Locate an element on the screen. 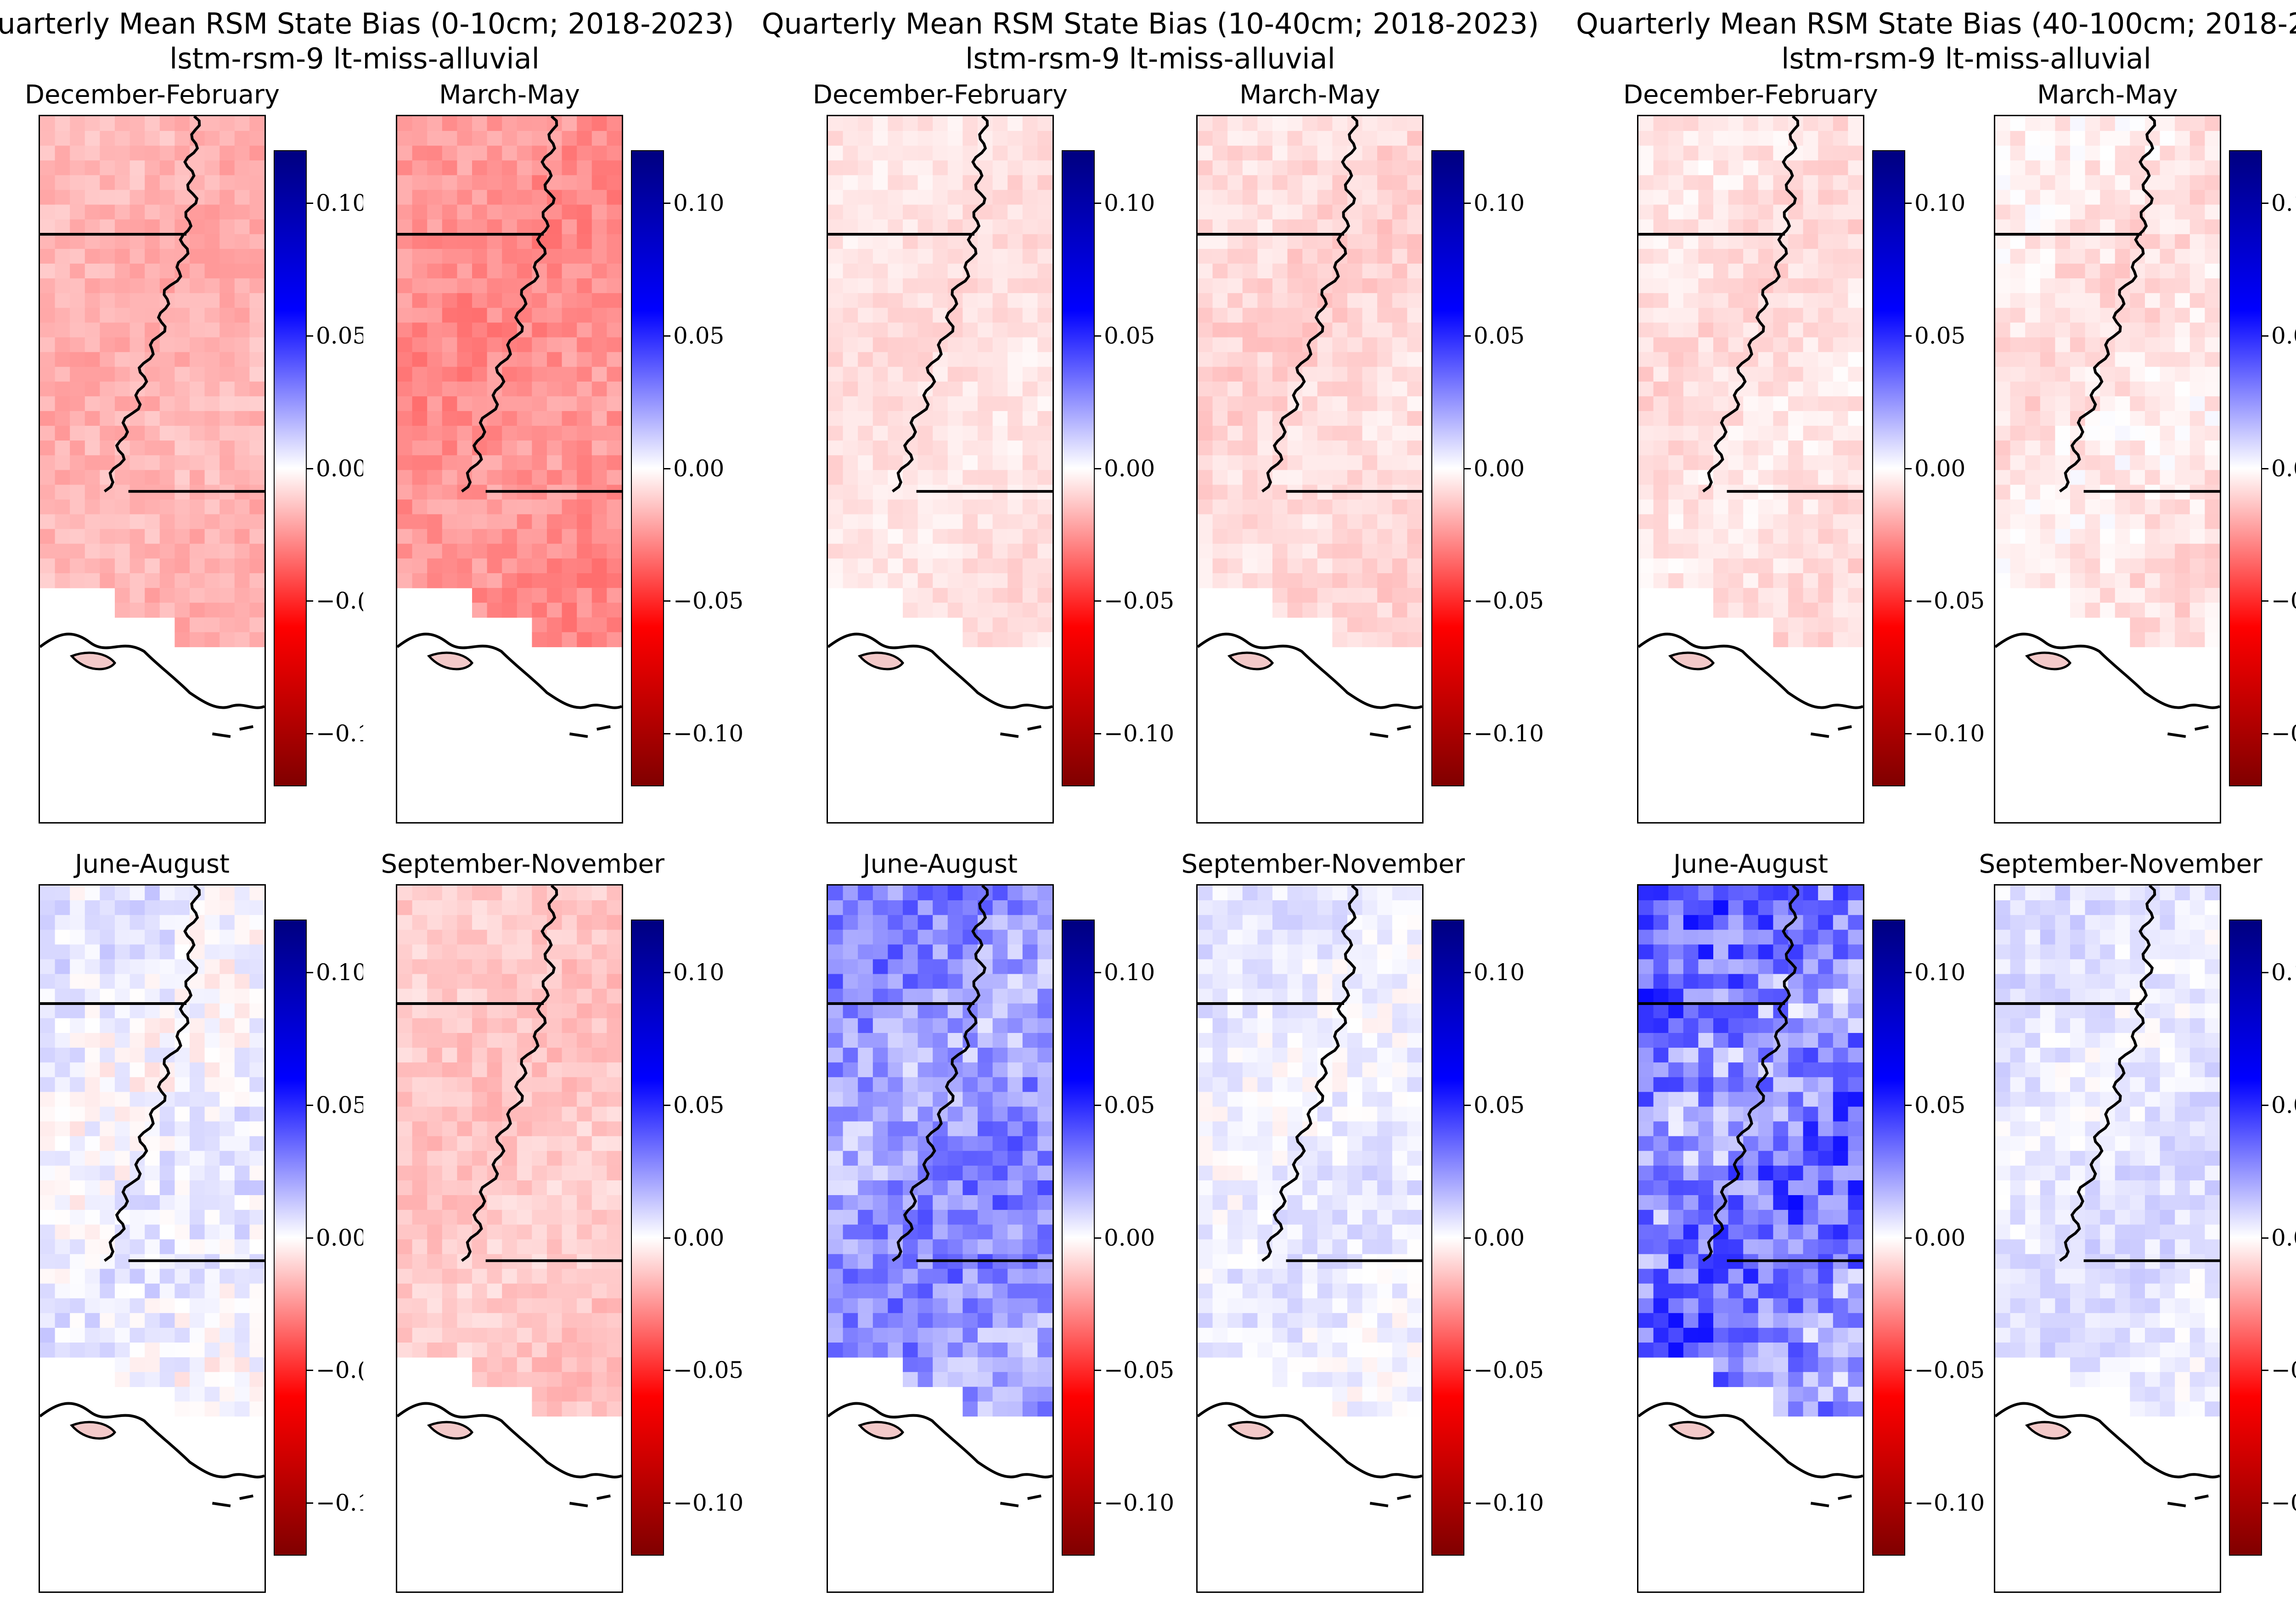  colorbar-tick is located at coordinates (310, 973).